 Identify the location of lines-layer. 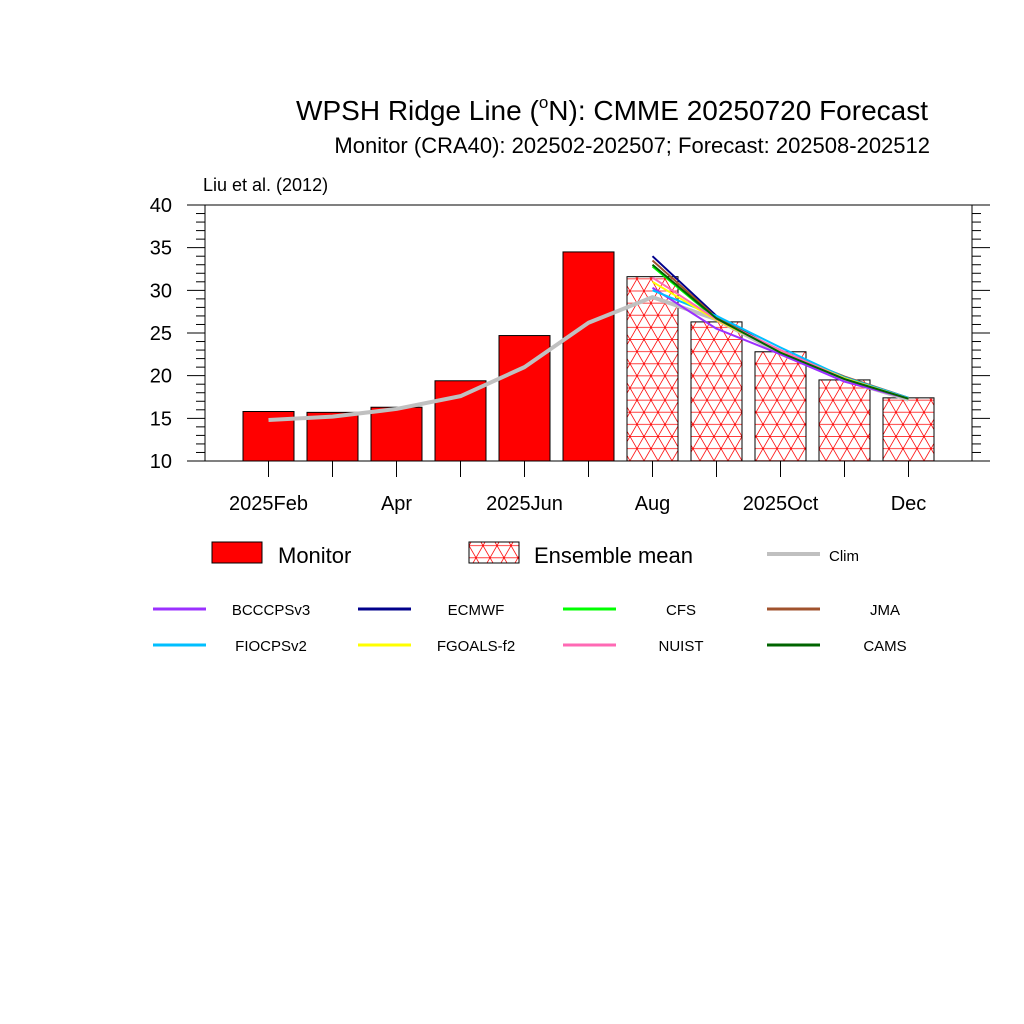
(589, 339).